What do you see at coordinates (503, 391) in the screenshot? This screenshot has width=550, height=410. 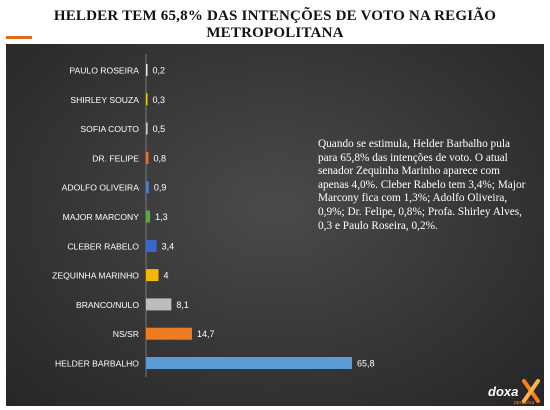 I see `logo-name: doxa` at bounding box center [503, 391].